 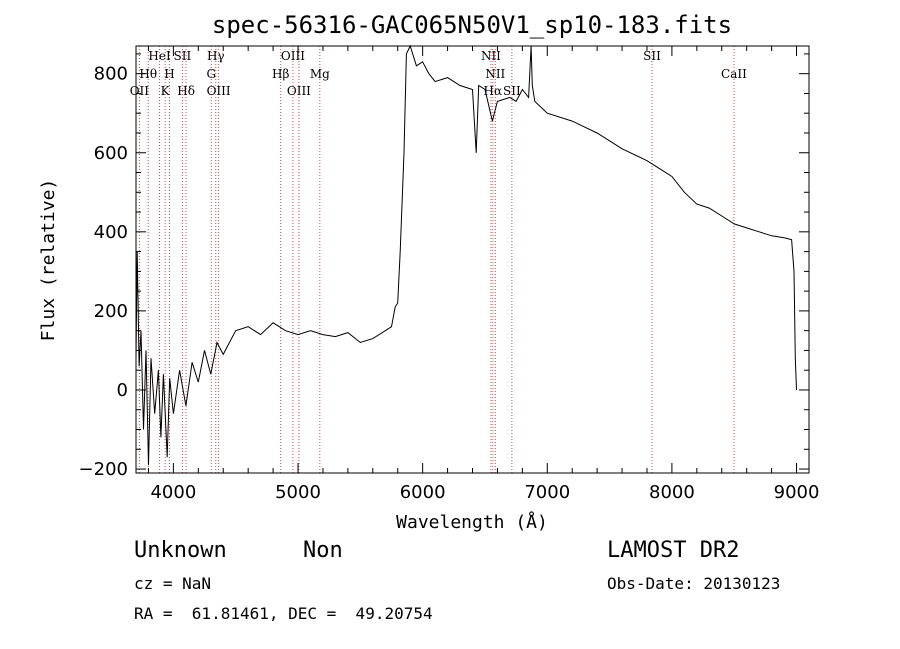 What do you see at coordinates (493, 91) in the screenshot?
I see `line-label: Hα` at bounding box center [493, 91].